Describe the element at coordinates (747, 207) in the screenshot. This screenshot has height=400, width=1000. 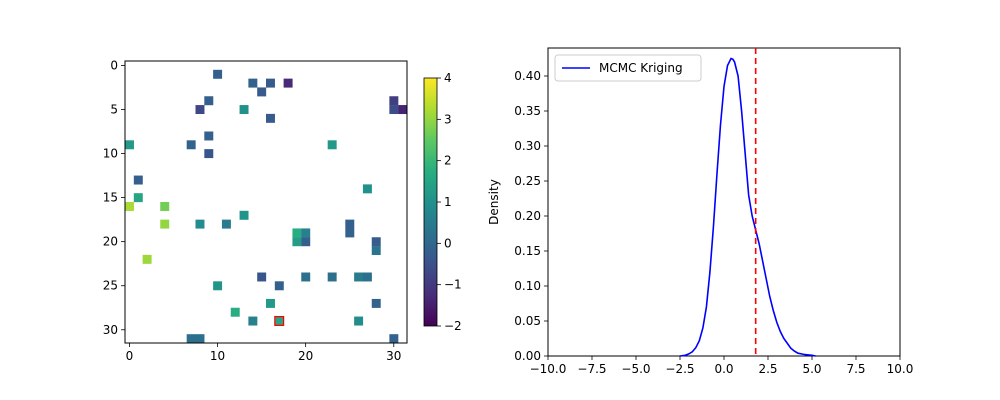
I see `density-curve-mcmc-kriging` at that location.